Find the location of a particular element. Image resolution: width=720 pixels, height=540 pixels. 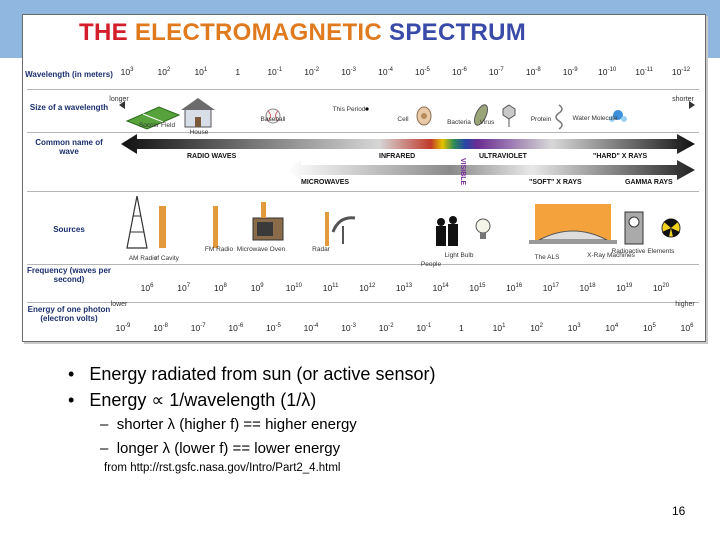

source-object-label: X-Ray Machines is located at coordinates (611, 255).